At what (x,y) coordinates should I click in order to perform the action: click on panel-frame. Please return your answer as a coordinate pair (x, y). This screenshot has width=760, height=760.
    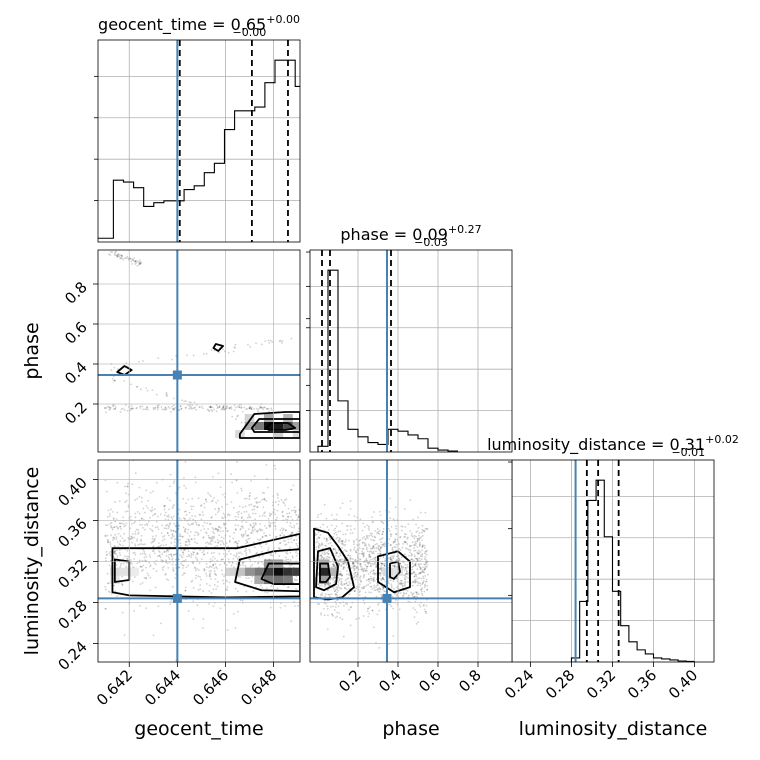
    Looking at the image, I should click on (411, 561).